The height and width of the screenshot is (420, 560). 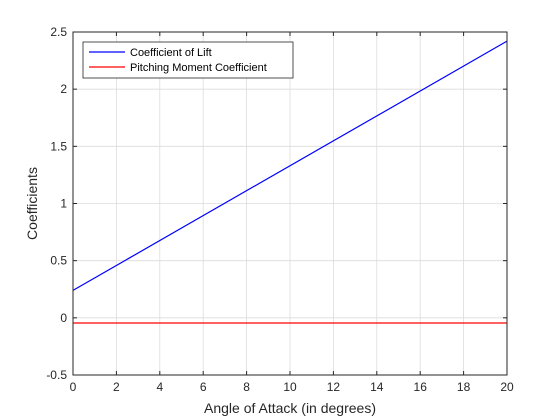 What do you see at coordinates (116, 387) in the screenshot?
I see `x-tick-label: 2` at bounding box center [116, 387].